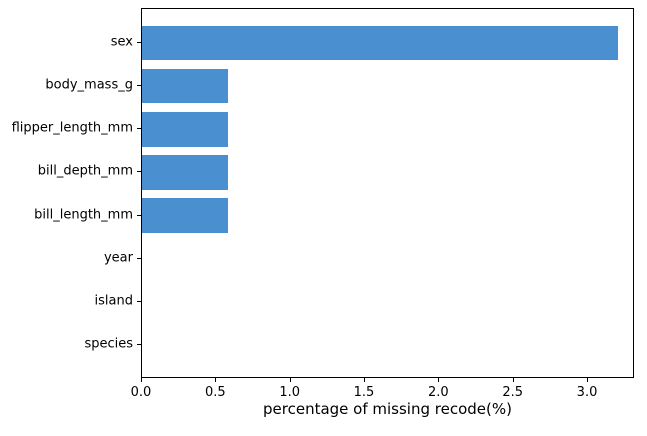 Image resolution: width=647 pixels, height=436 pixels. What do you see at coordinates (72, 128) in the screenshot?
I see `y-tick-label-flipper_length_mm: flipper_length_mm` at bounding box center [72, 128].